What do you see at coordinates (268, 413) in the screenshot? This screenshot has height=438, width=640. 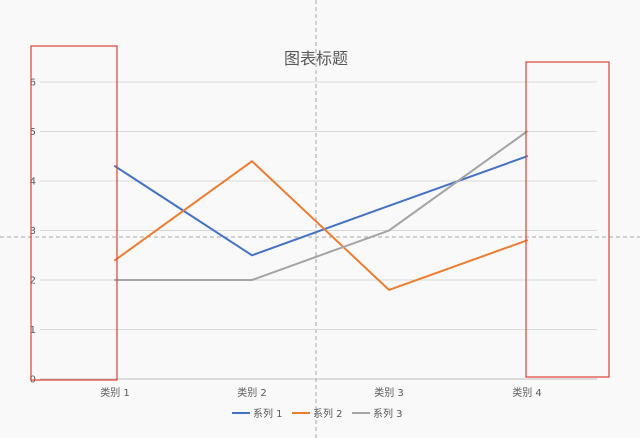 I see `legend-label-1: 系列 1` at bounding box center [268, 413].